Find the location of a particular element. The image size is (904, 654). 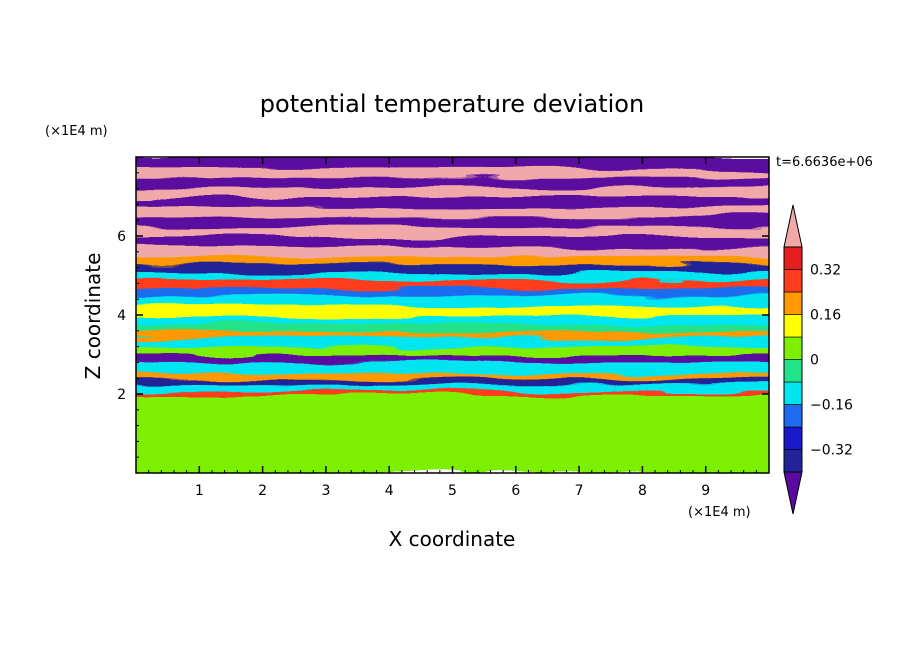

colorbar-min-arrow is located at coordinates (793, 493).